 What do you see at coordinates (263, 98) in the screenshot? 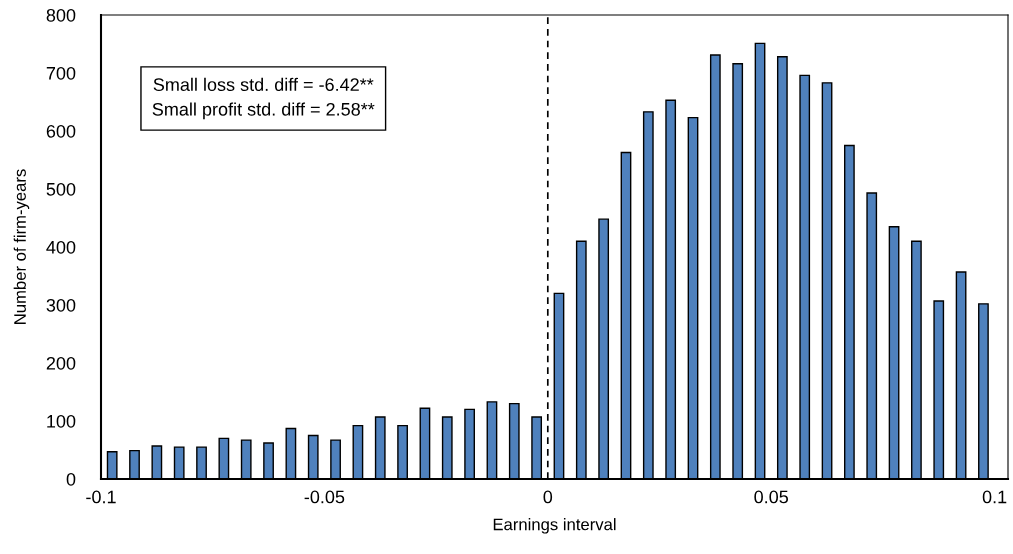
I see `annotation: Small loss std. diff = -6.42** Small profit std. diff = 2.58**` at bounding box center [263, 98].